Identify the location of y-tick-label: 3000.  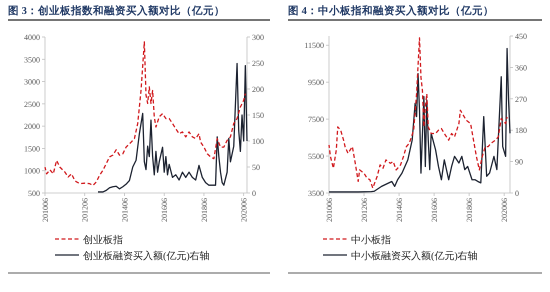
(32, 82).